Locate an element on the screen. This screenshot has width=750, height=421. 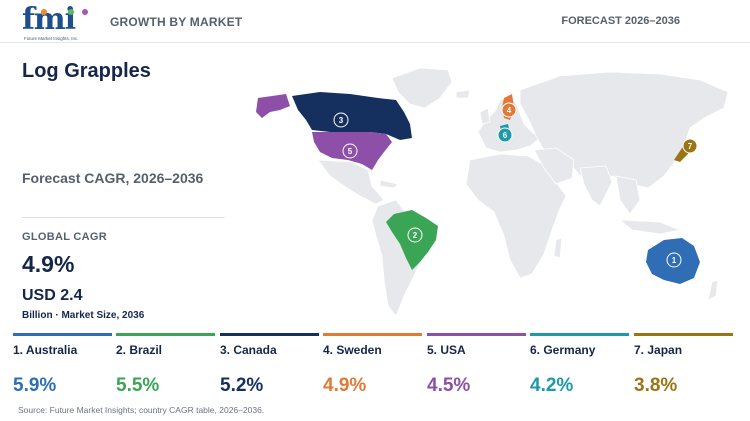
country-name: 2. Brazil is located at coordinates (139, 350).